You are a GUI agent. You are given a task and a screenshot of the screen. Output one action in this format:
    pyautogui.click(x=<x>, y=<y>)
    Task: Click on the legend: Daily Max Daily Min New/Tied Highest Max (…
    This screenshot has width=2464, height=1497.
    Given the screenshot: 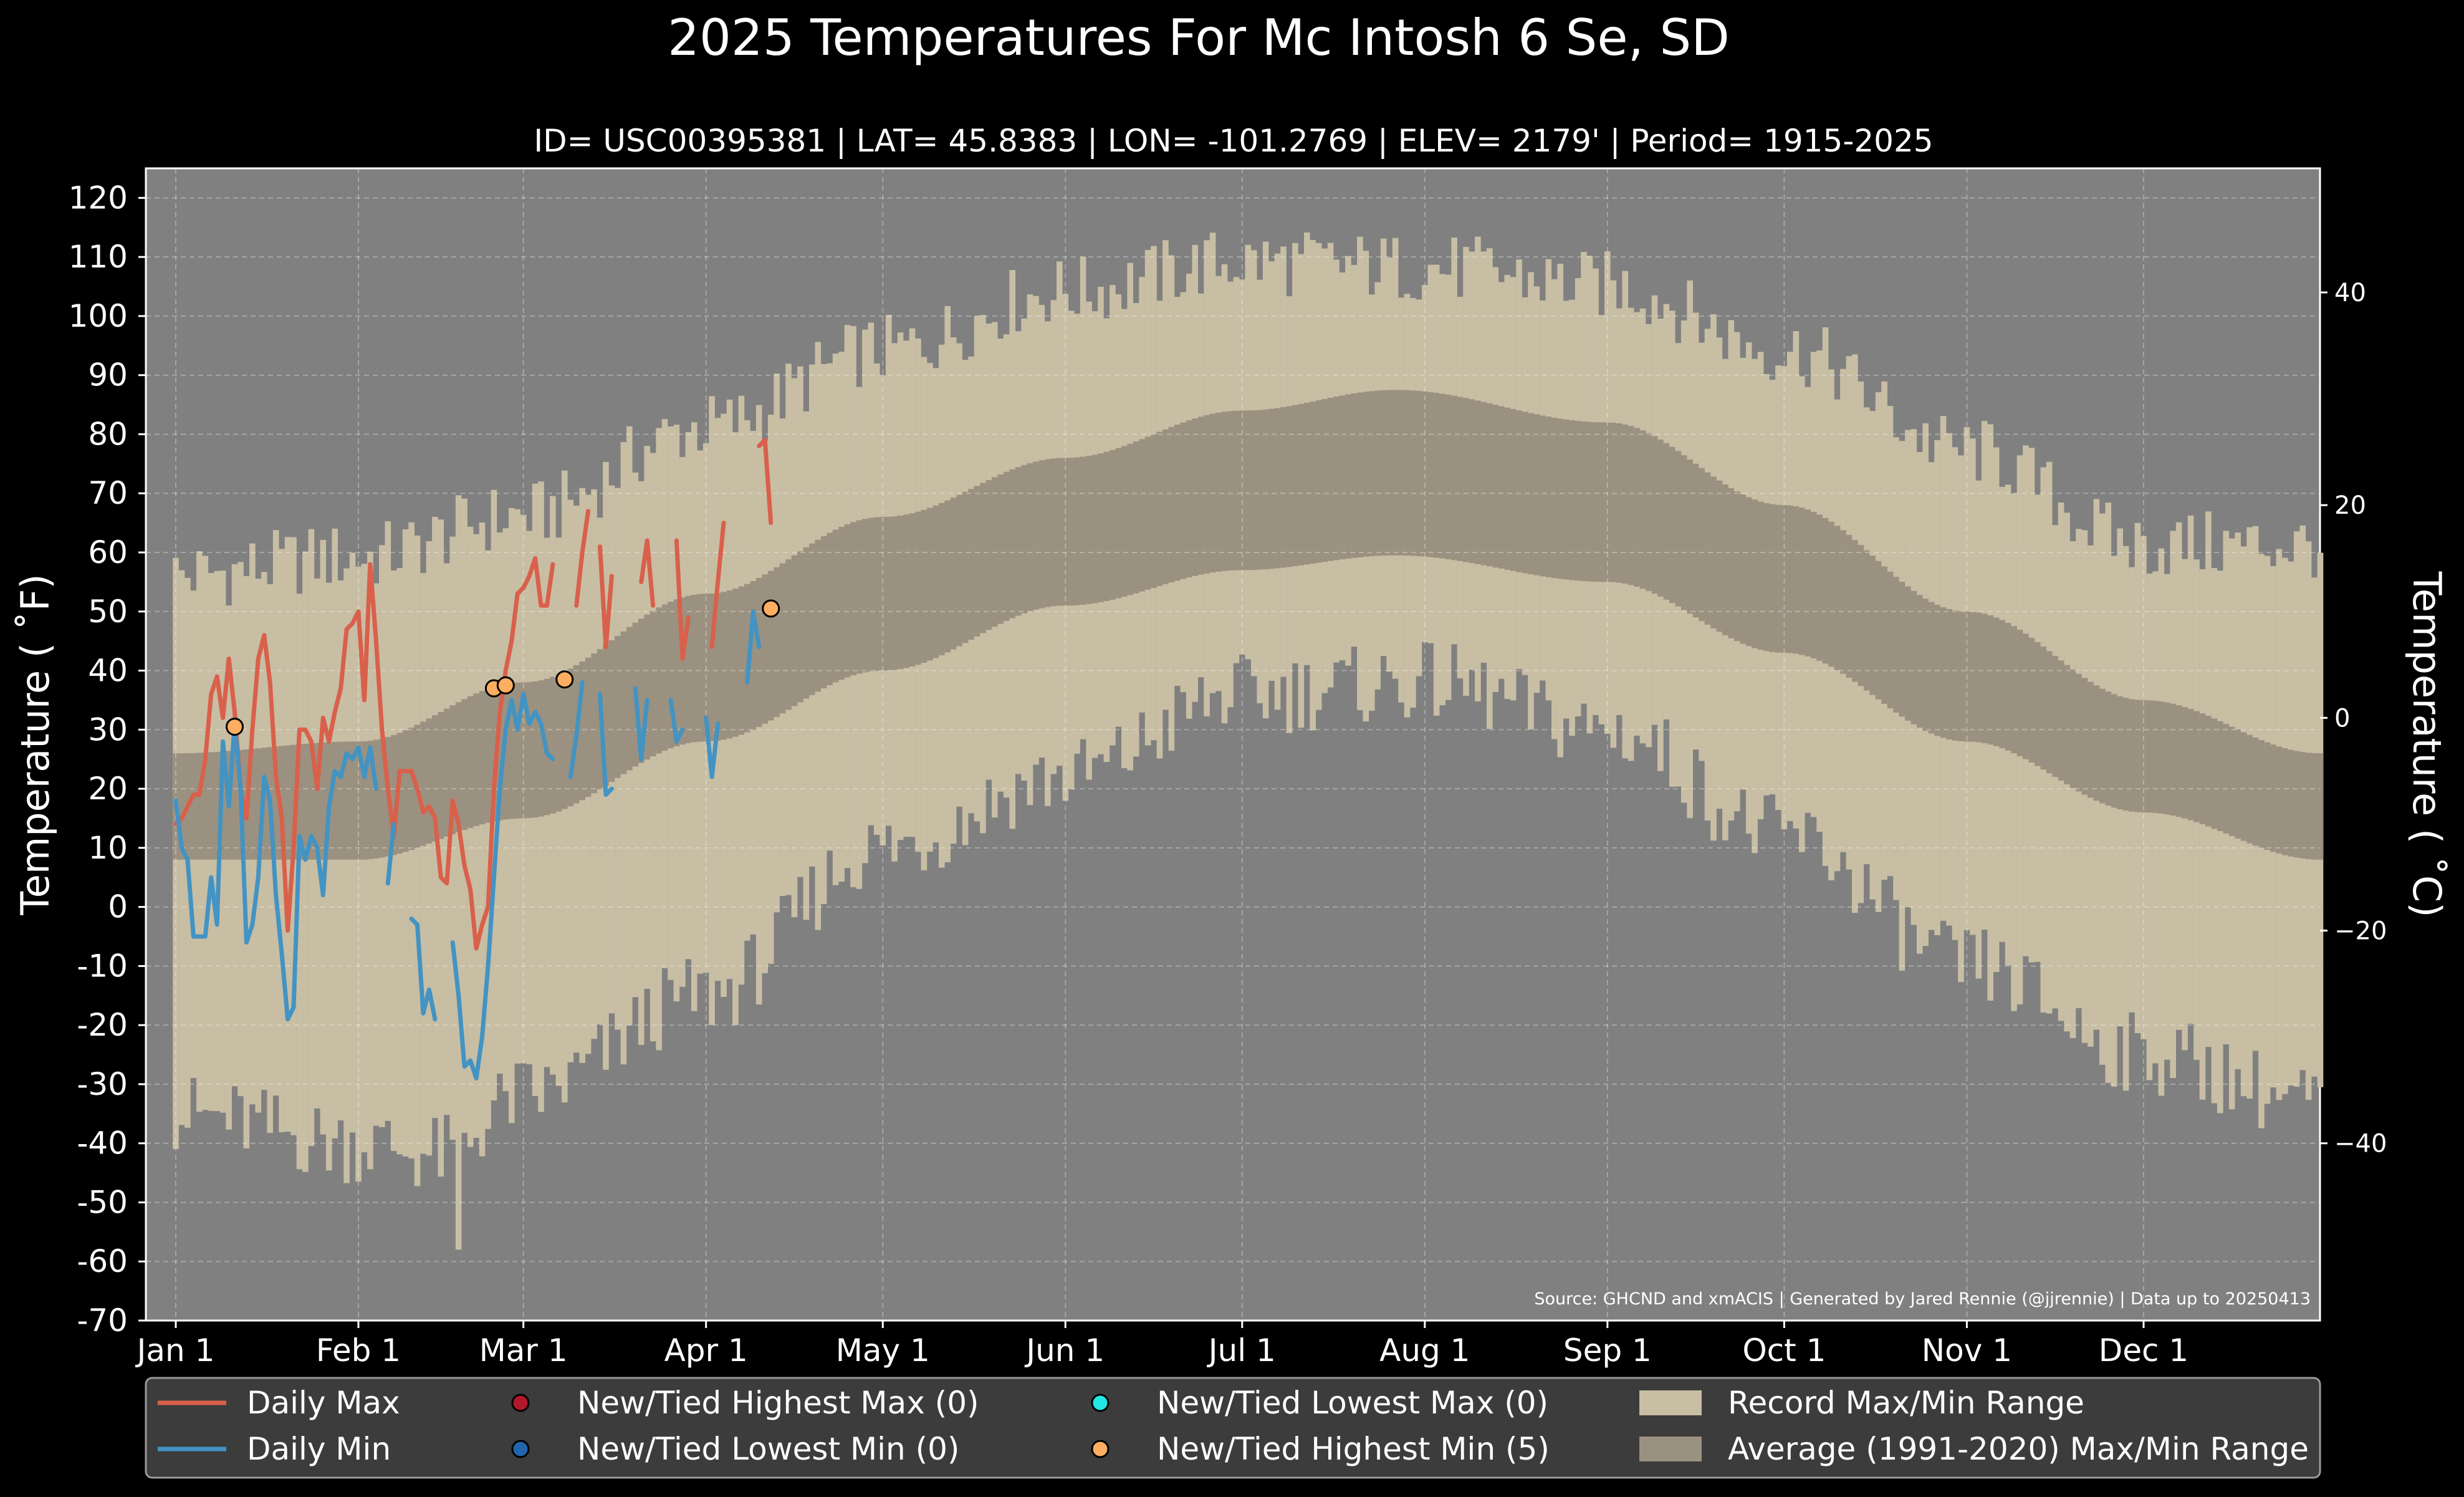 What is the action you would take?
    pyautogui.click(x=1233, y=1426)
    